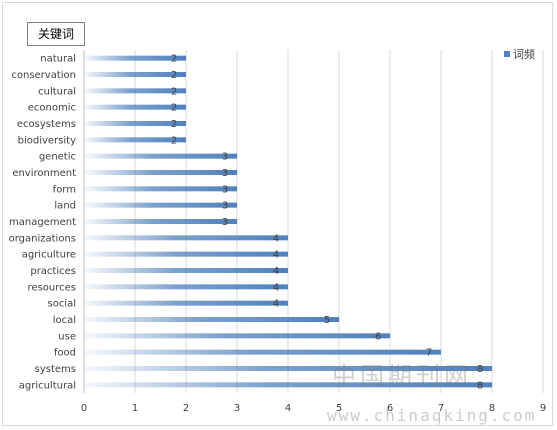 This screenshot has height=430, width=557. I want to click on y-tick-label: management, so click(42, 222).